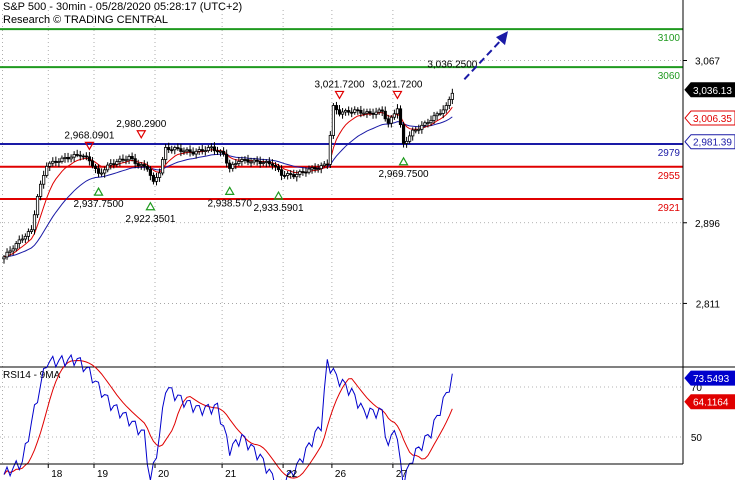 The height and width of the screenshot is (480, 735). I want to click on swing-low-label: 2,937.7500, so click(99, 204).